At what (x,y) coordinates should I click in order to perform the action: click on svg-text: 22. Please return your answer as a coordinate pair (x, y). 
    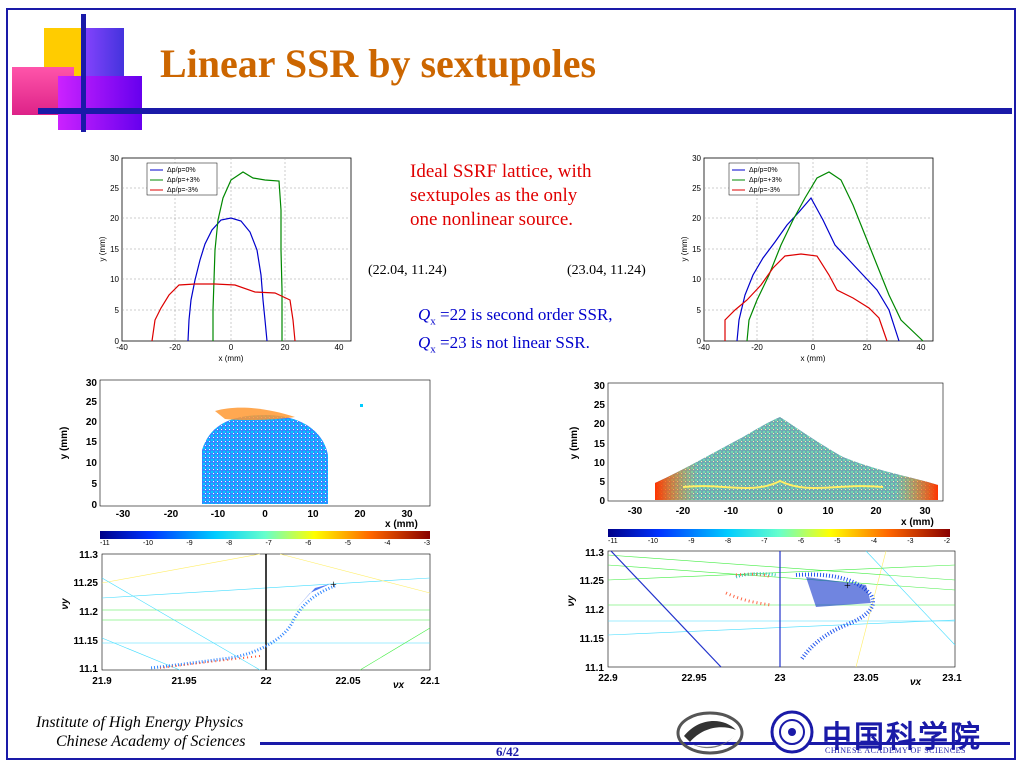
    Looking at the image, I should click on (266, 681).